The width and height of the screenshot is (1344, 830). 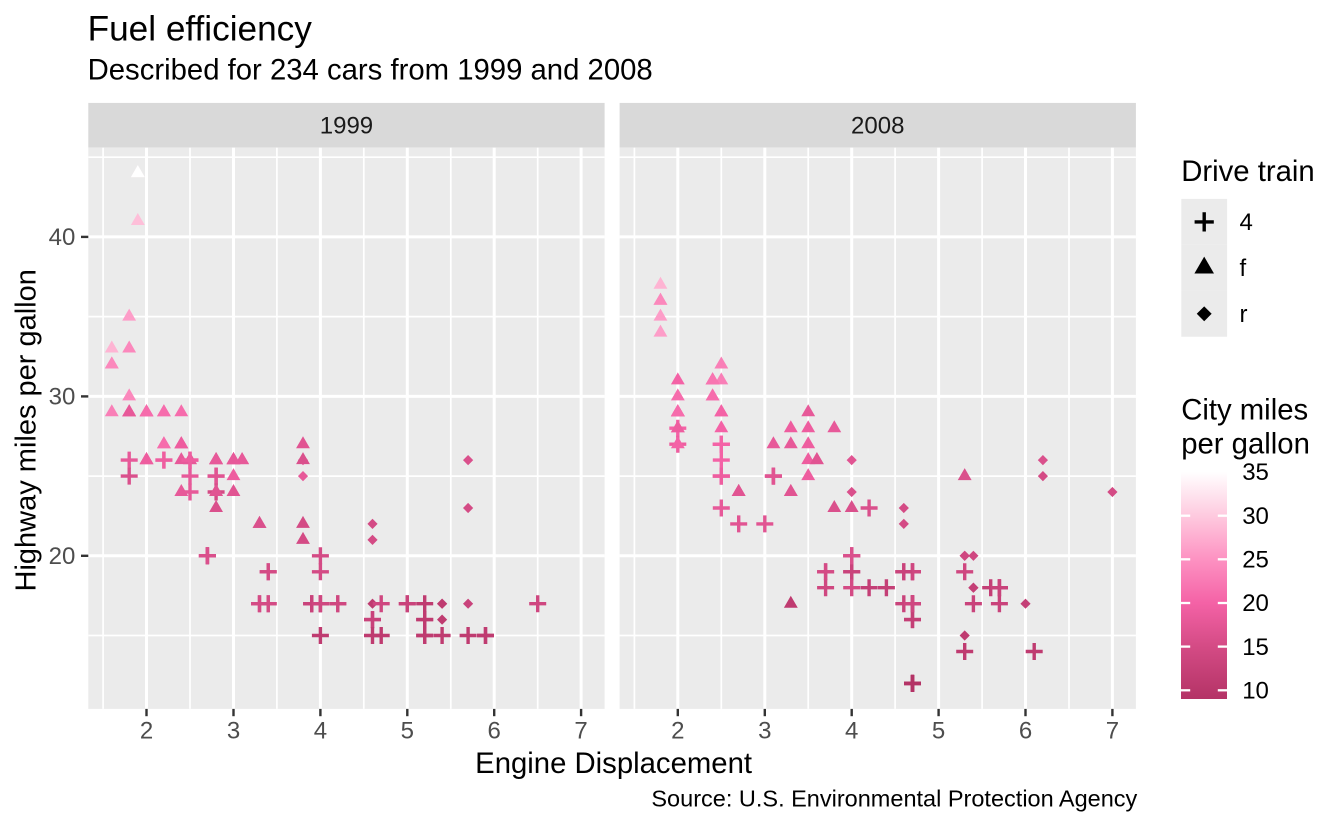 What do you see at coordinates (877, 126) in the screenshot?
I see `svg-text: 2008` at bounding box center [877, 126].